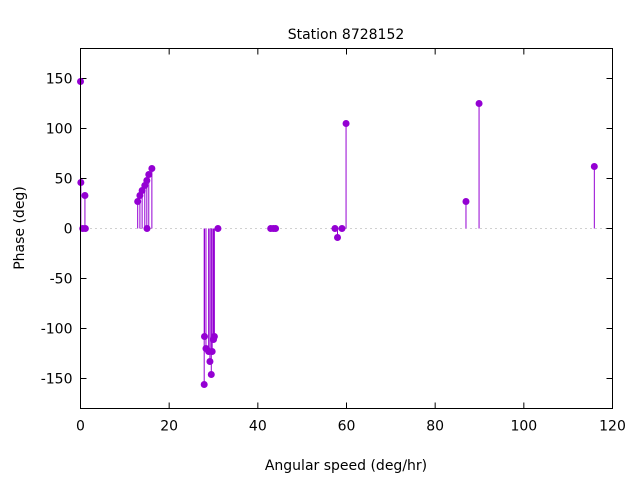  I want to click on x-tick-label: 120, so click(612, 427).